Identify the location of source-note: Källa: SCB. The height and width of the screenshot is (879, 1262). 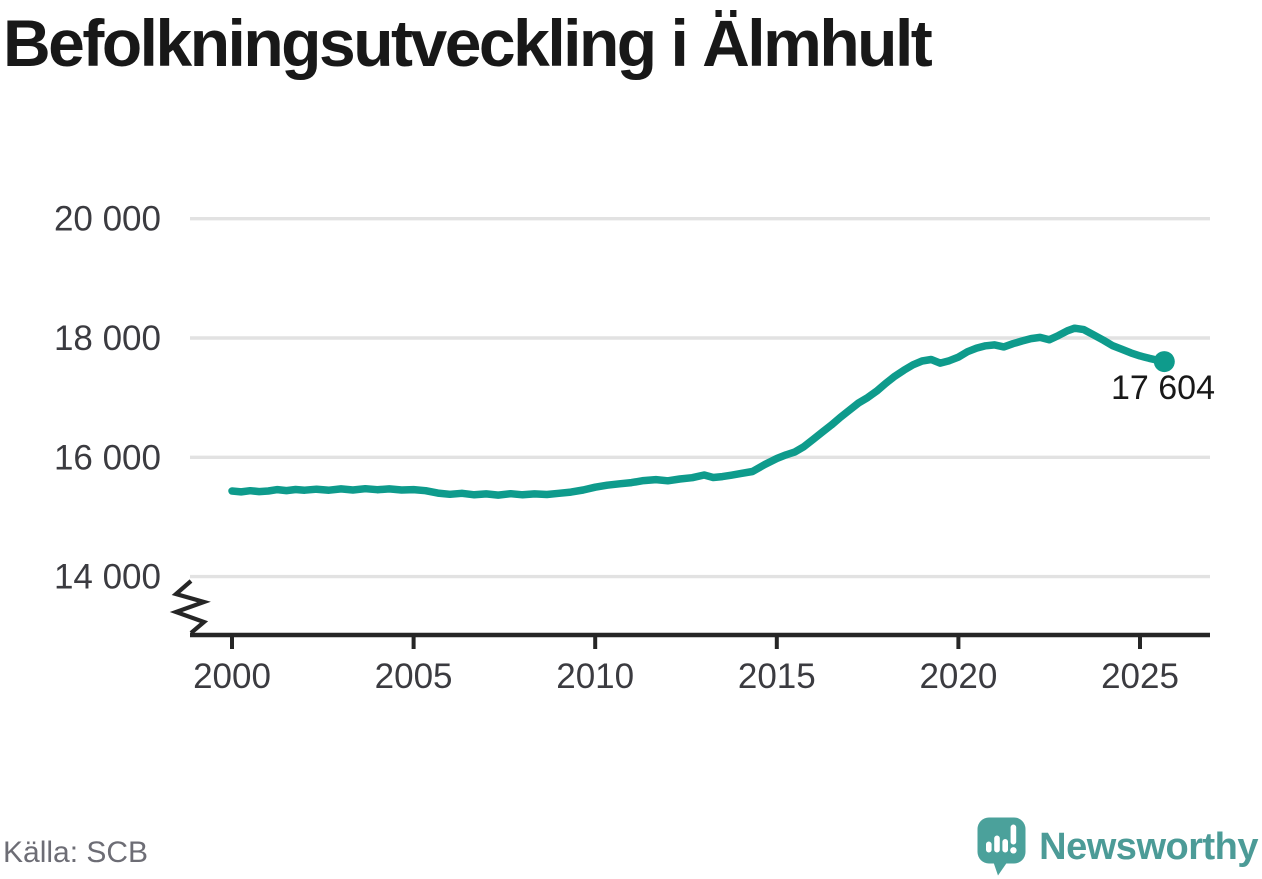
(76, 852).